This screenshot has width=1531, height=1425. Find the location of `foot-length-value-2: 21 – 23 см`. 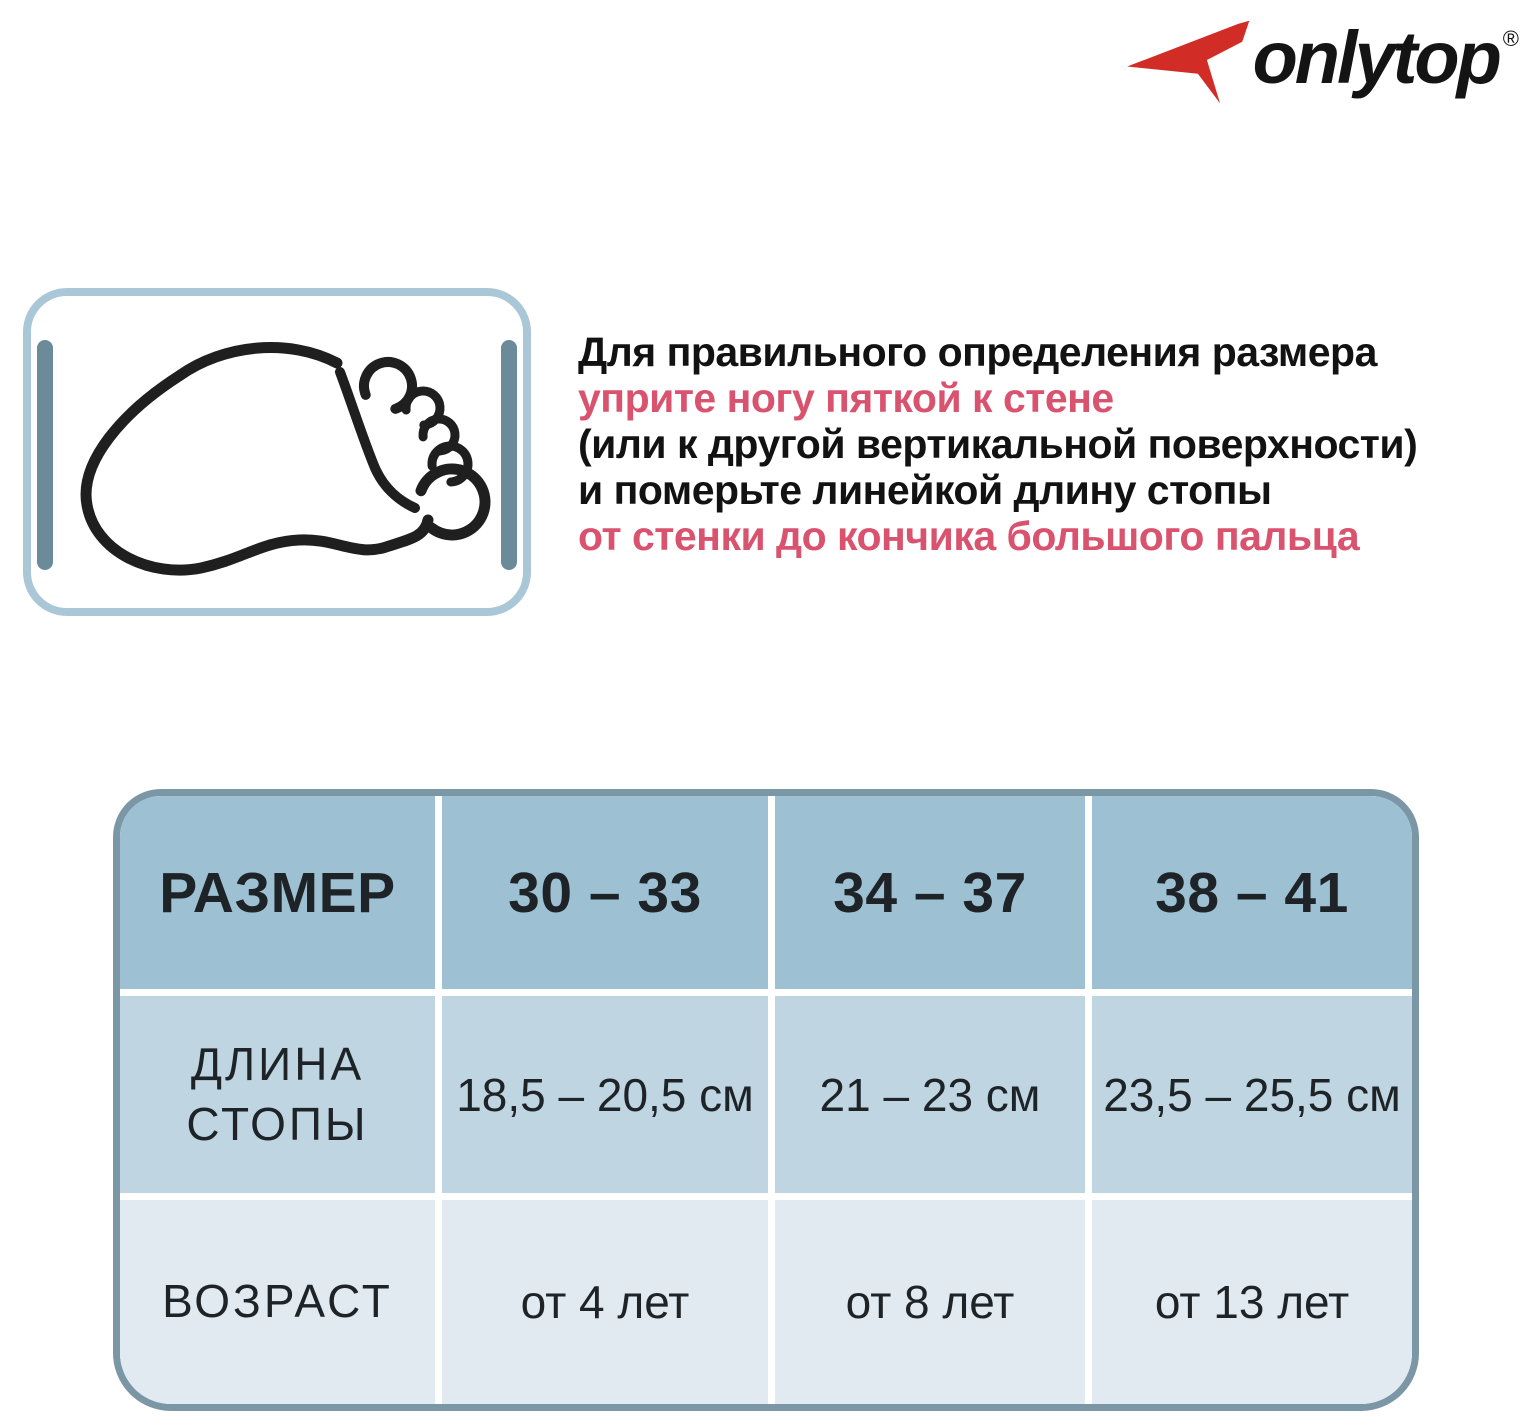

foot-length-value-2: 21 – 23 см is located at coordinates (930, 1094).